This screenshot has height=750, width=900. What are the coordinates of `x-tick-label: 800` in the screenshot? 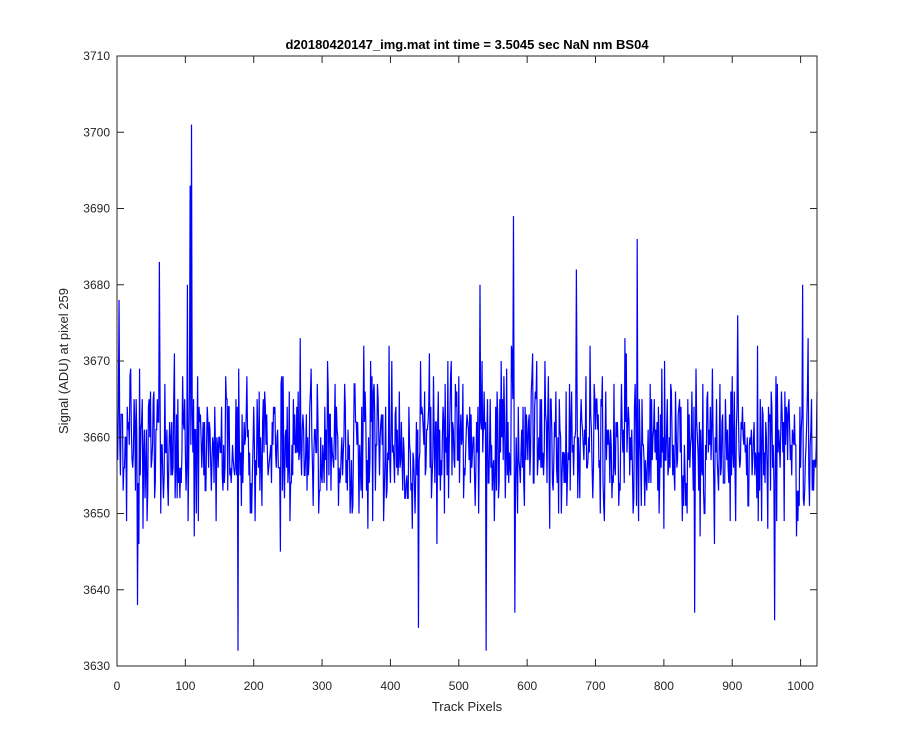 It's located at (664, 686).